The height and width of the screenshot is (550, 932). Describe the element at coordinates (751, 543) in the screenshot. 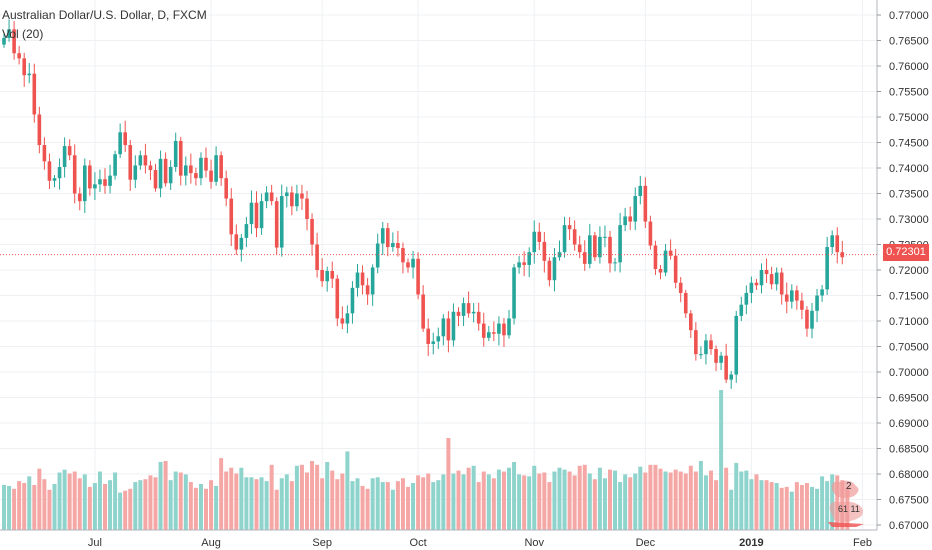

I see `time-tick-label: 2019` at that location.